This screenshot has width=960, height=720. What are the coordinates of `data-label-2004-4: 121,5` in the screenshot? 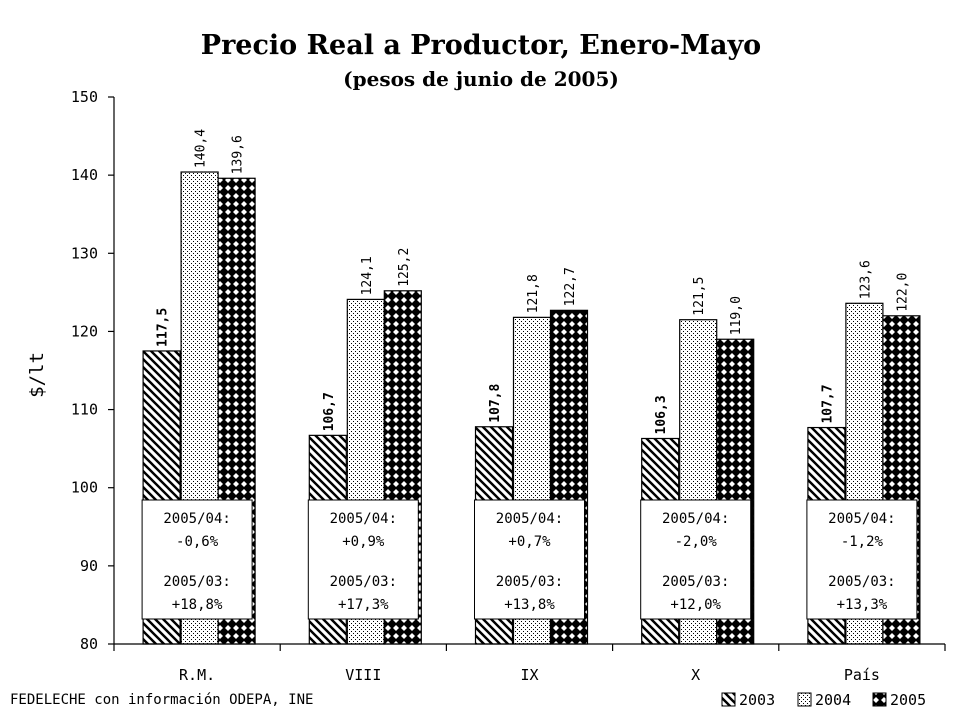 It's located at (699, 296).